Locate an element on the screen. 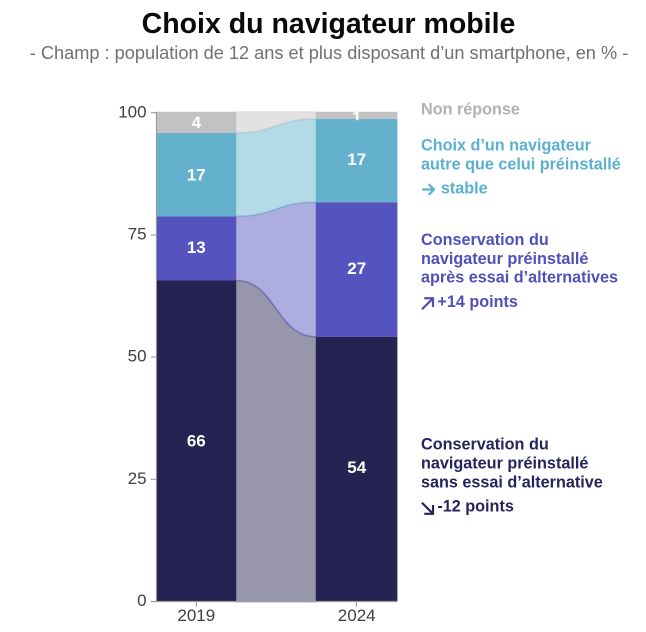  svg-text: 0 is located at coordinates (141, 600).